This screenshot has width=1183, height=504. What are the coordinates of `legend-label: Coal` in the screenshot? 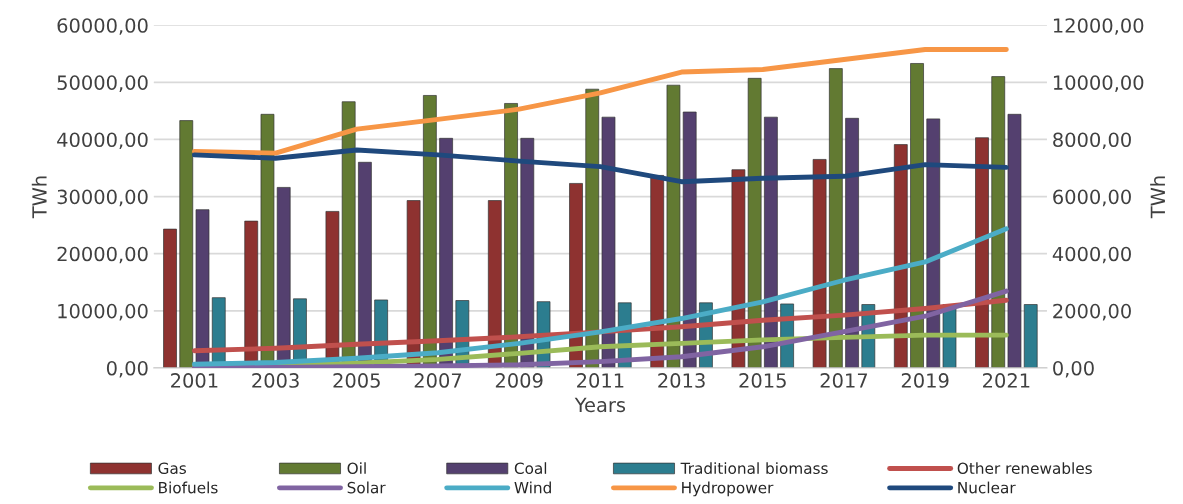 It's located at (530, 468).